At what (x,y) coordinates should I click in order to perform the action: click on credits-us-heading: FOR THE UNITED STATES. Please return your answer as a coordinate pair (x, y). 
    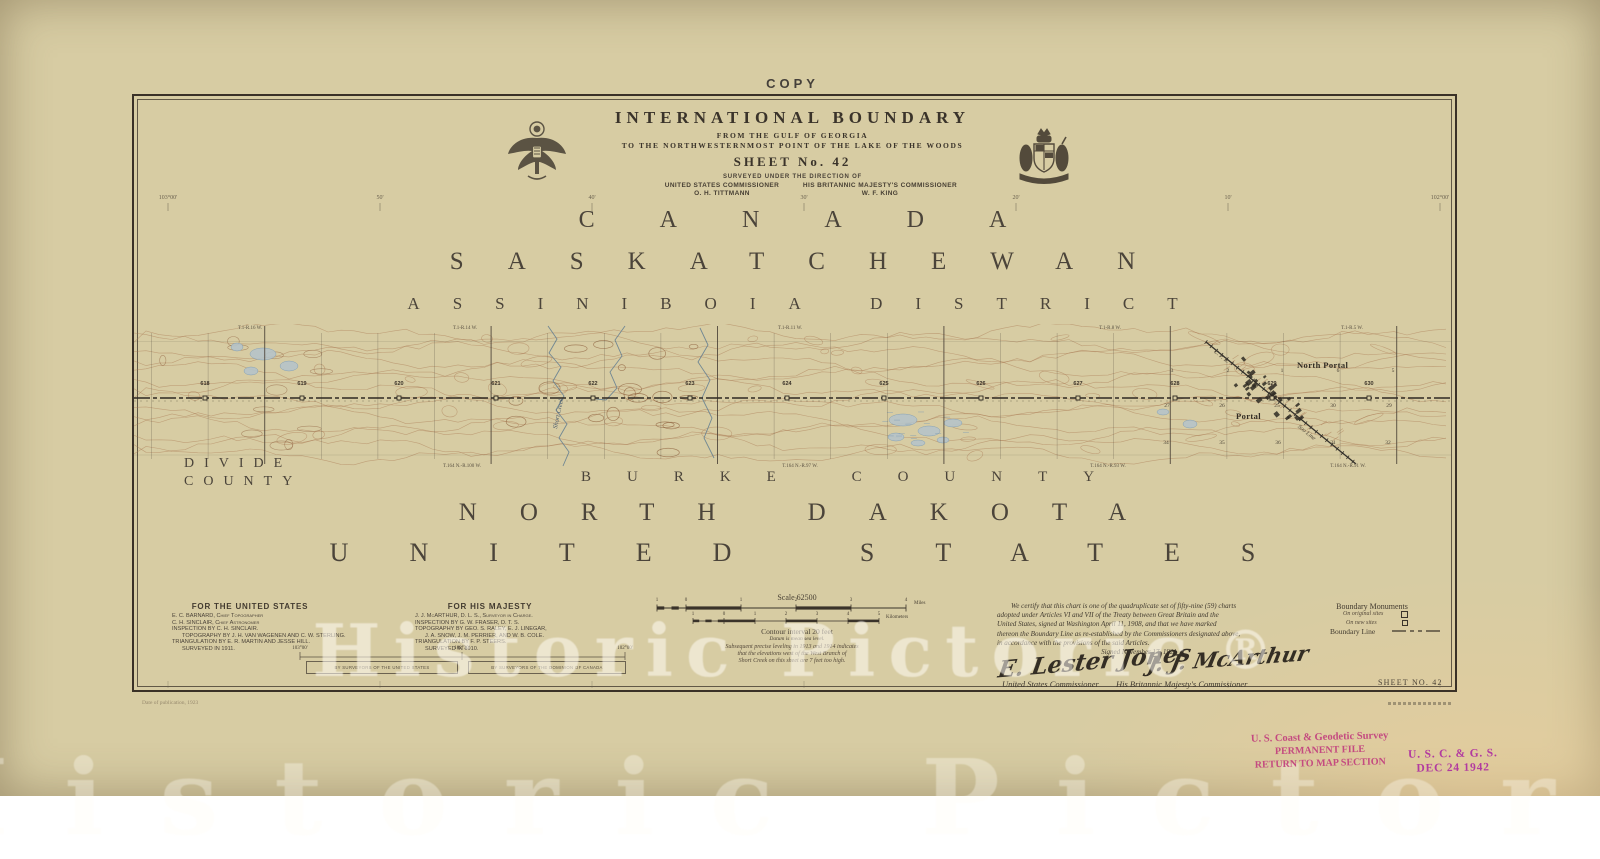
    Looking at the image, I should click on (250, 606).